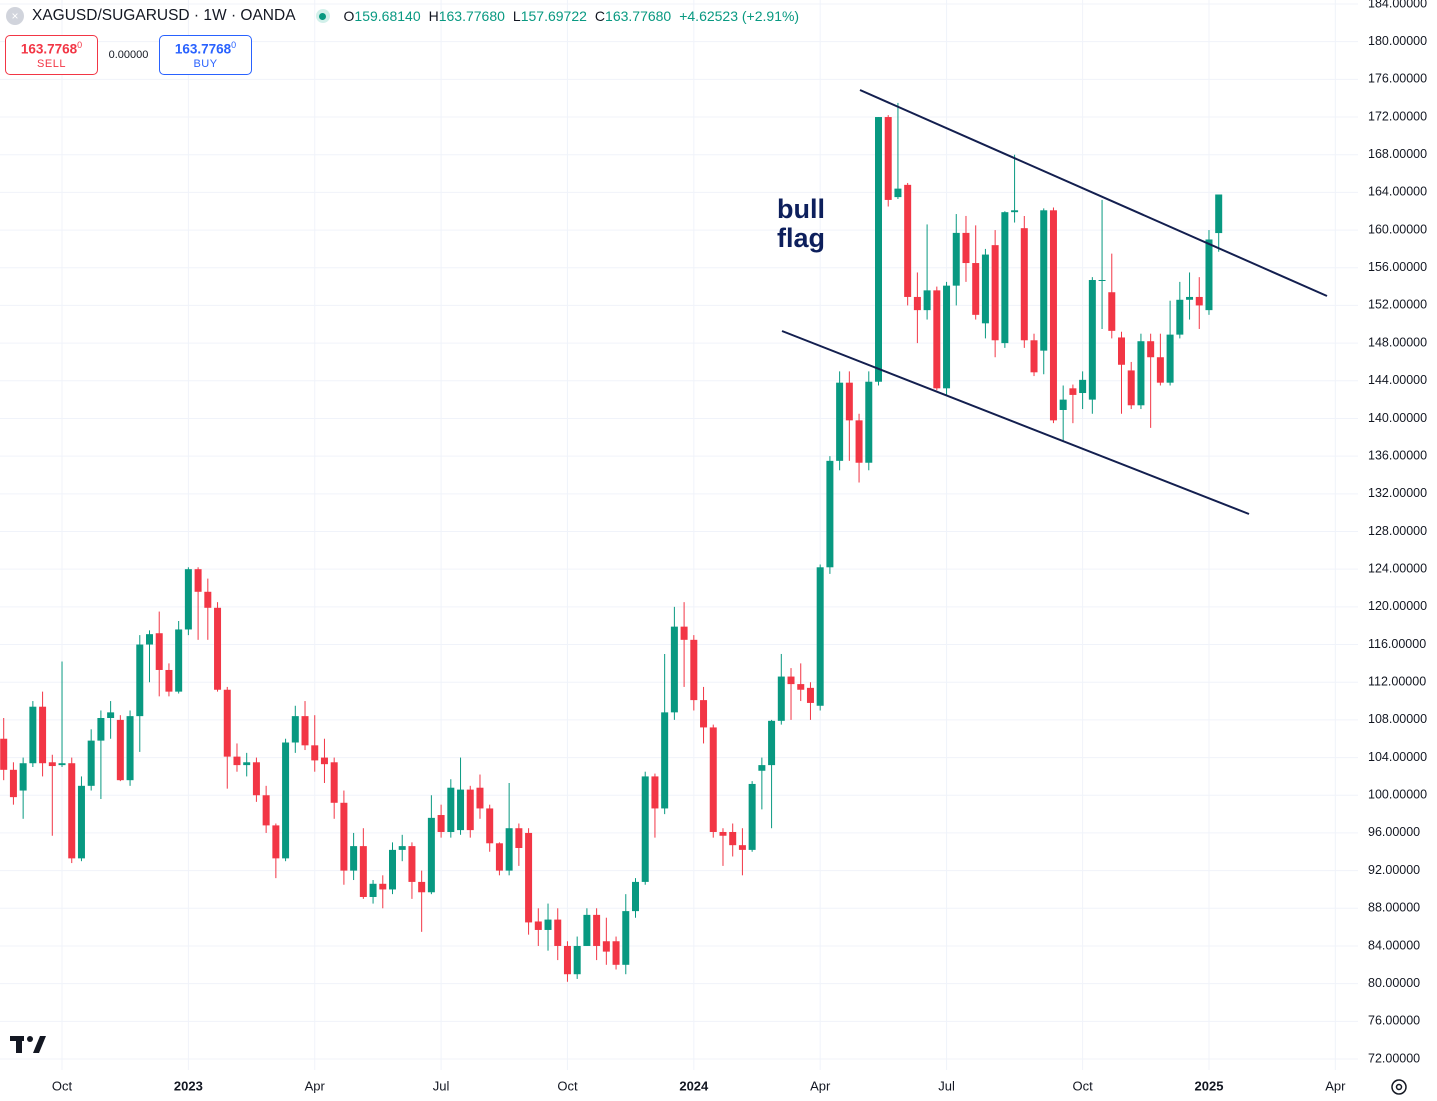 The height and width of the screenshot is (1101, 1437). I want to click on ohlc-value: 159.68140, so click(387, 16).